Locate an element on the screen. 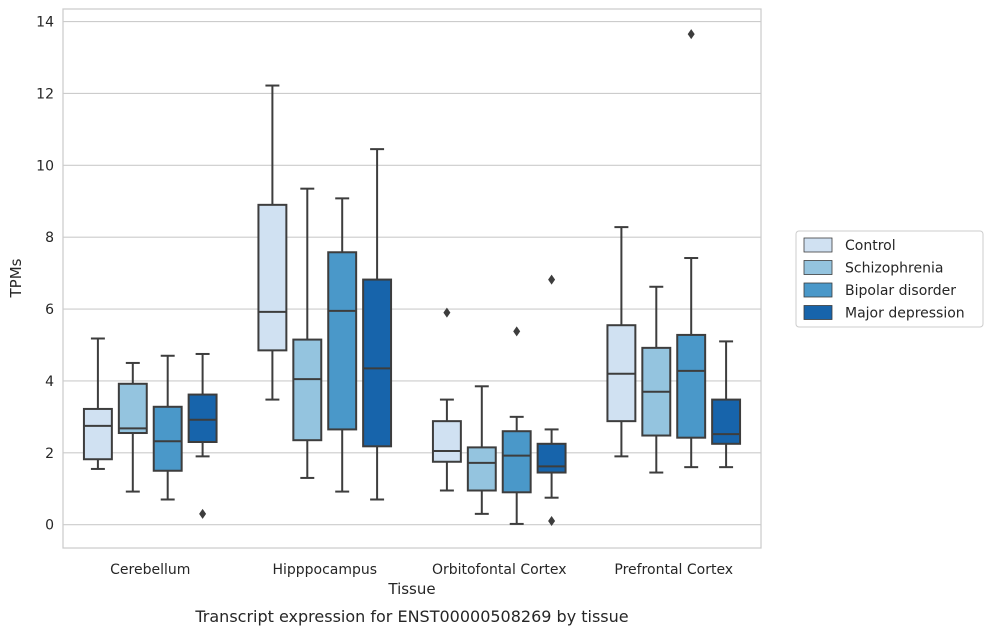  legend-frame is located at coordinates (889, 279).